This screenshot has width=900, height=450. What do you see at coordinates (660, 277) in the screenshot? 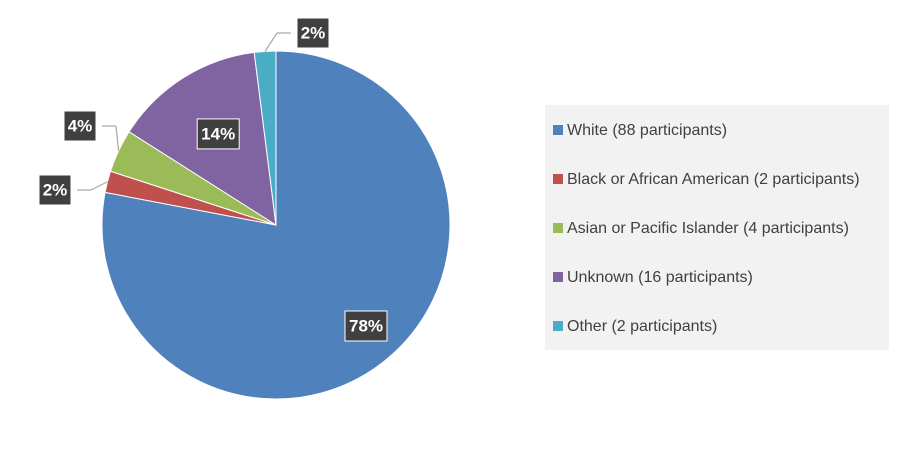
I see `legend-label: Unknown (16 participants)` at bounding box center [660, 277].